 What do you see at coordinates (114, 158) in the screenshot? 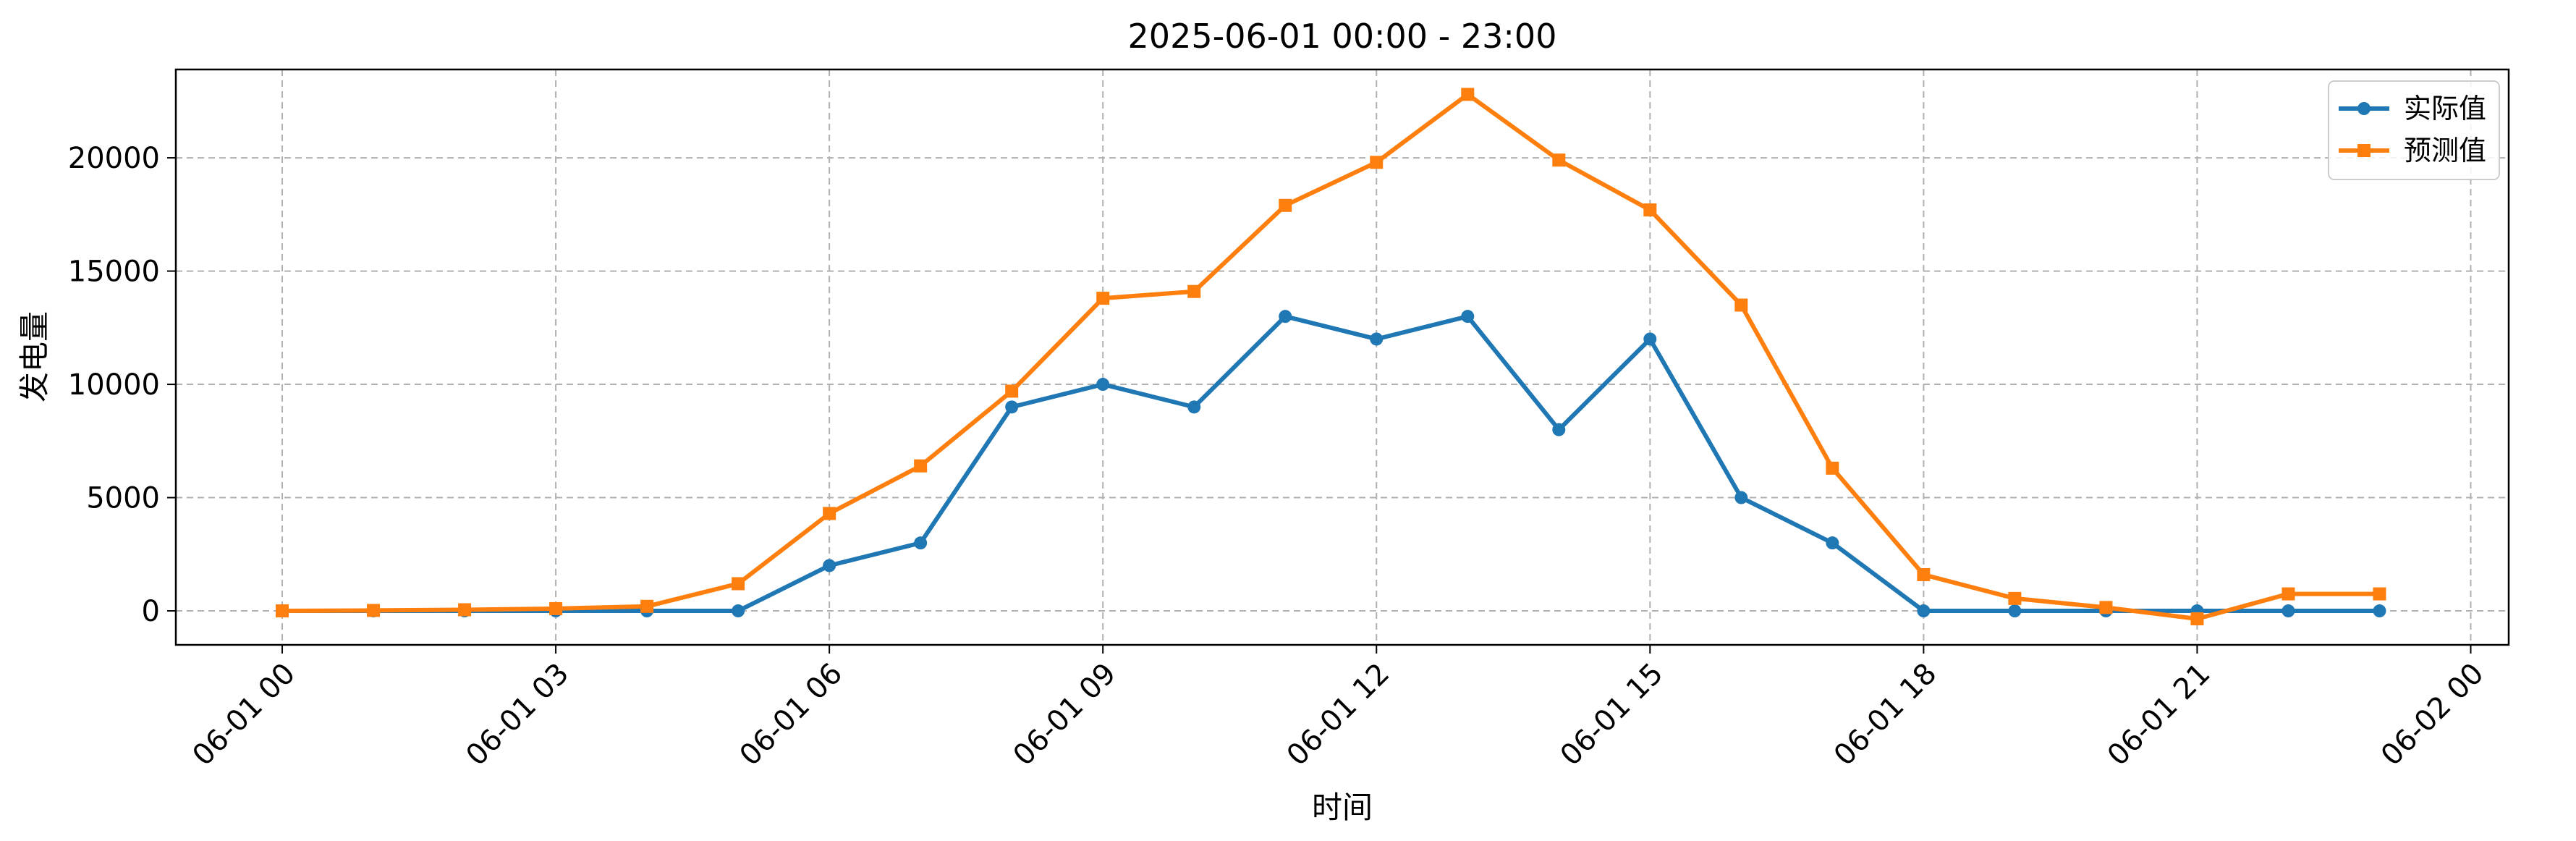
I see `y-tick-label: 20000` at bounding box center [114, 158].